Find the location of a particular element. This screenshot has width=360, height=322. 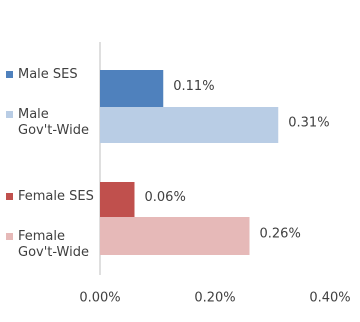

category-label: Female Gov't-Wide is located at coordinates (47, 245).